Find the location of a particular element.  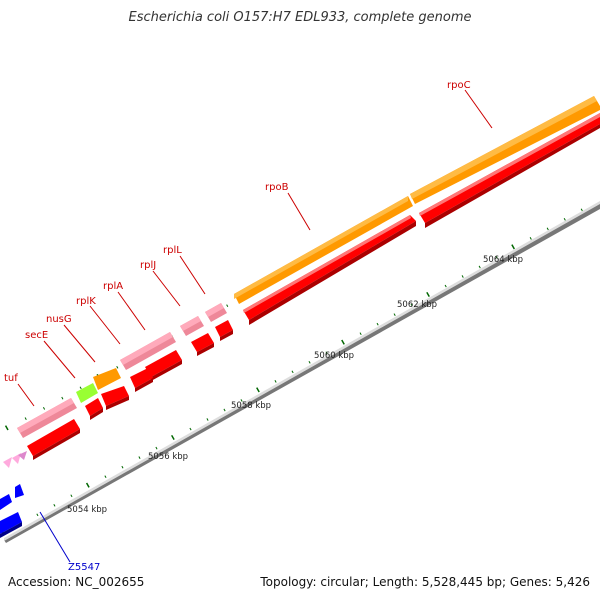

gene-label-rpoB: rpoB is located at coordinates (277, 187).